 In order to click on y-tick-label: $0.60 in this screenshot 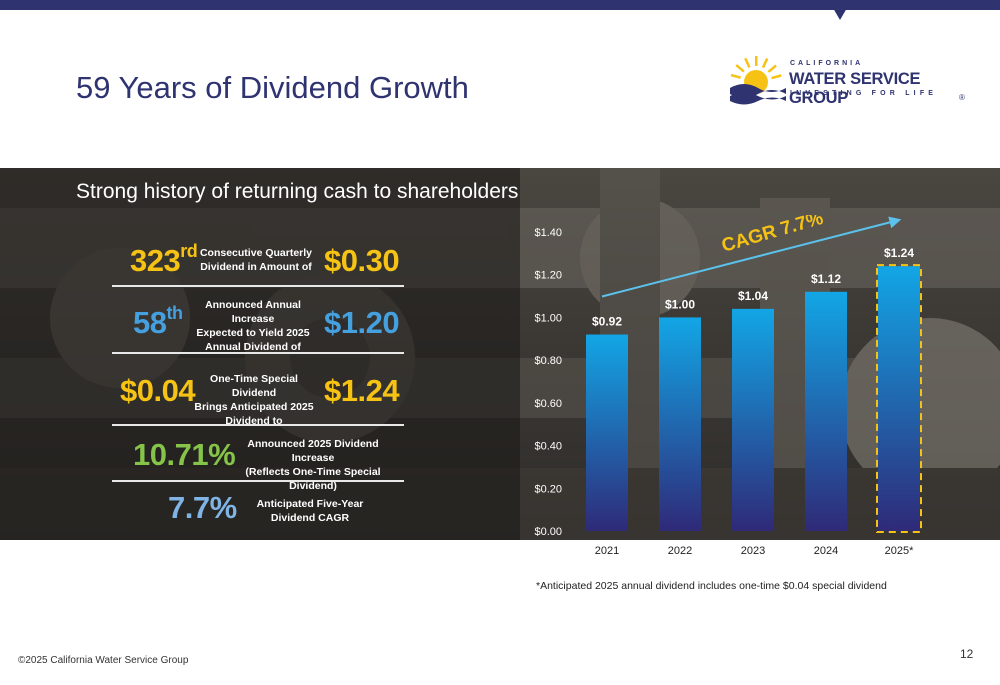, I will do `click(548, 404)`.